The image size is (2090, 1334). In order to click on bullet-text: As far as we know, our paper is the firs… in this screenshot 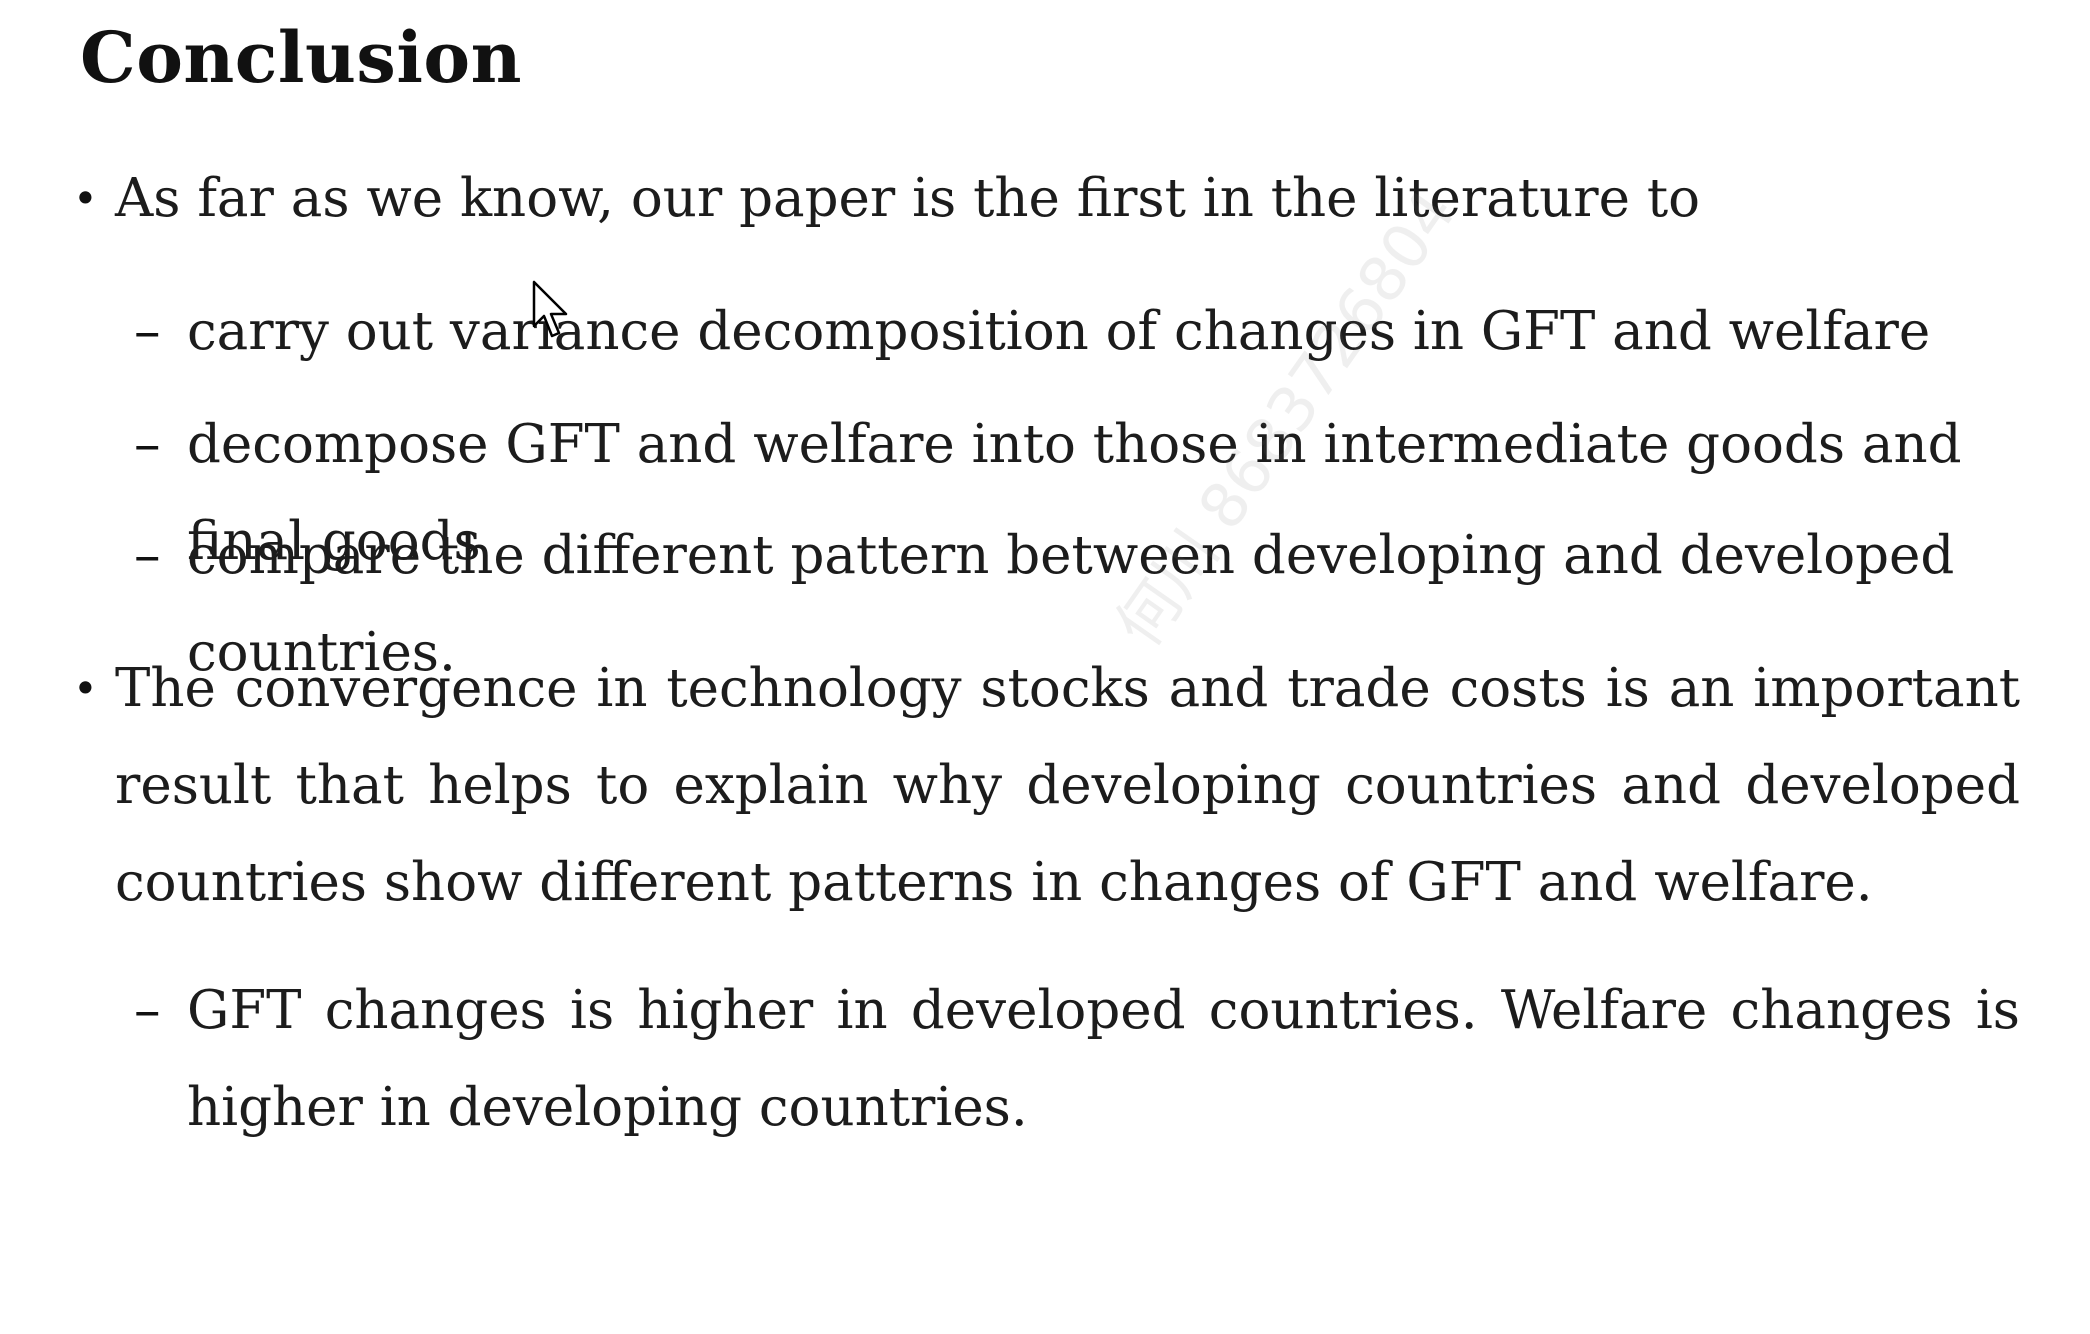, I will do `click(908, 198)`.